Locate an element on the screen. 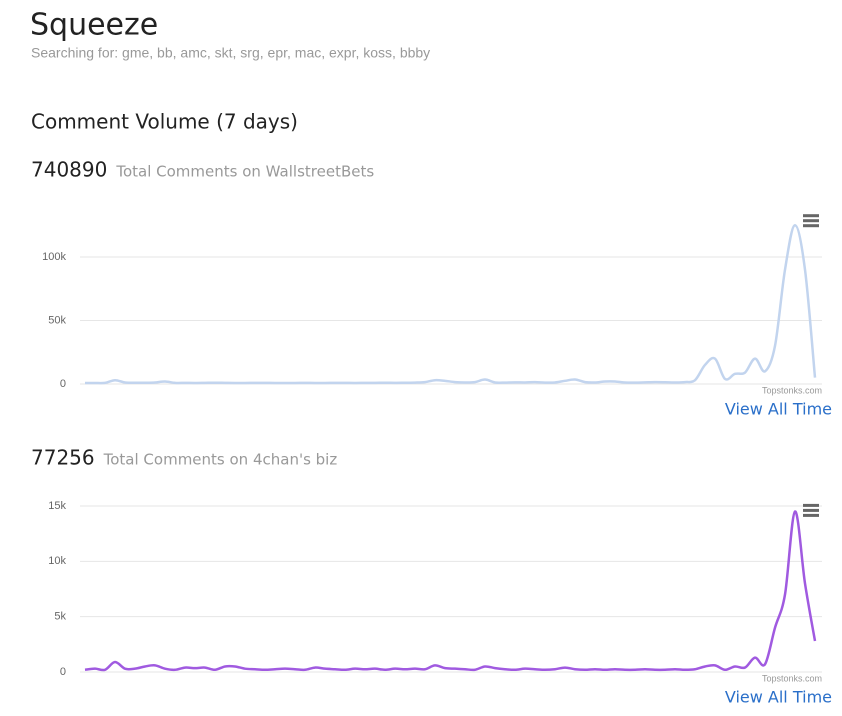 The image size is (842, 716). y-tick-label: 15k is located at coordinates (57, 506).